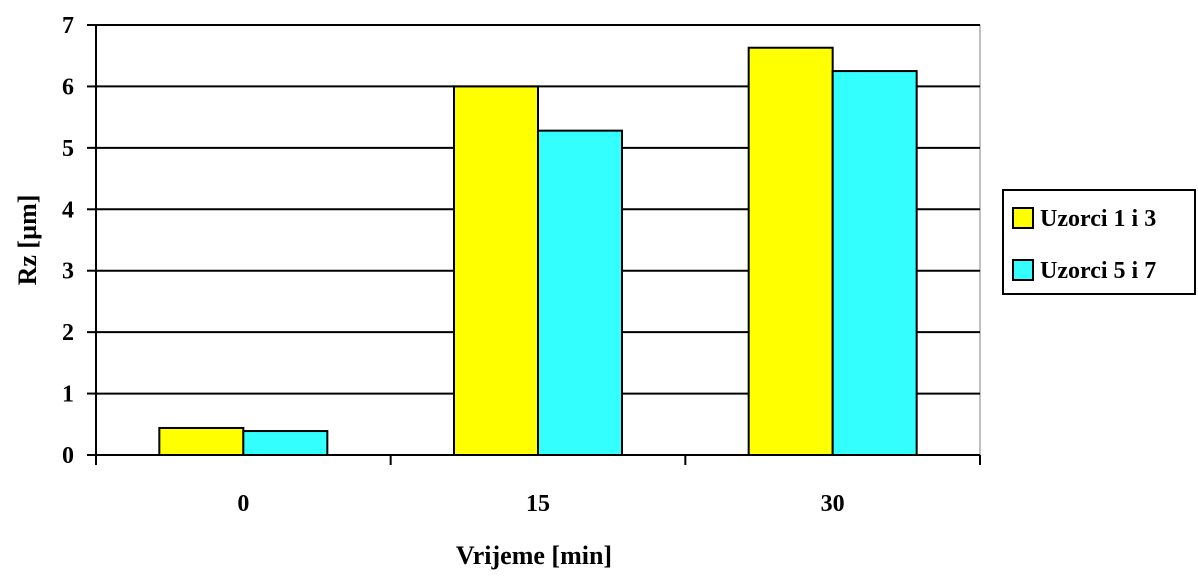 The height and width of the screenshot is (577, 1198). I want to click on y-tick-label: 6, so click(68, 87).